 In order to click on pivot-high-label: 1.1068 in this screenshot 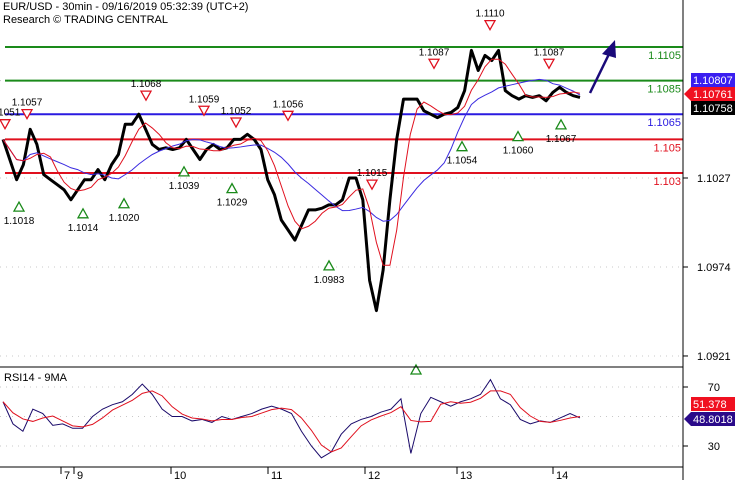, I will do `click(146, 84)`.